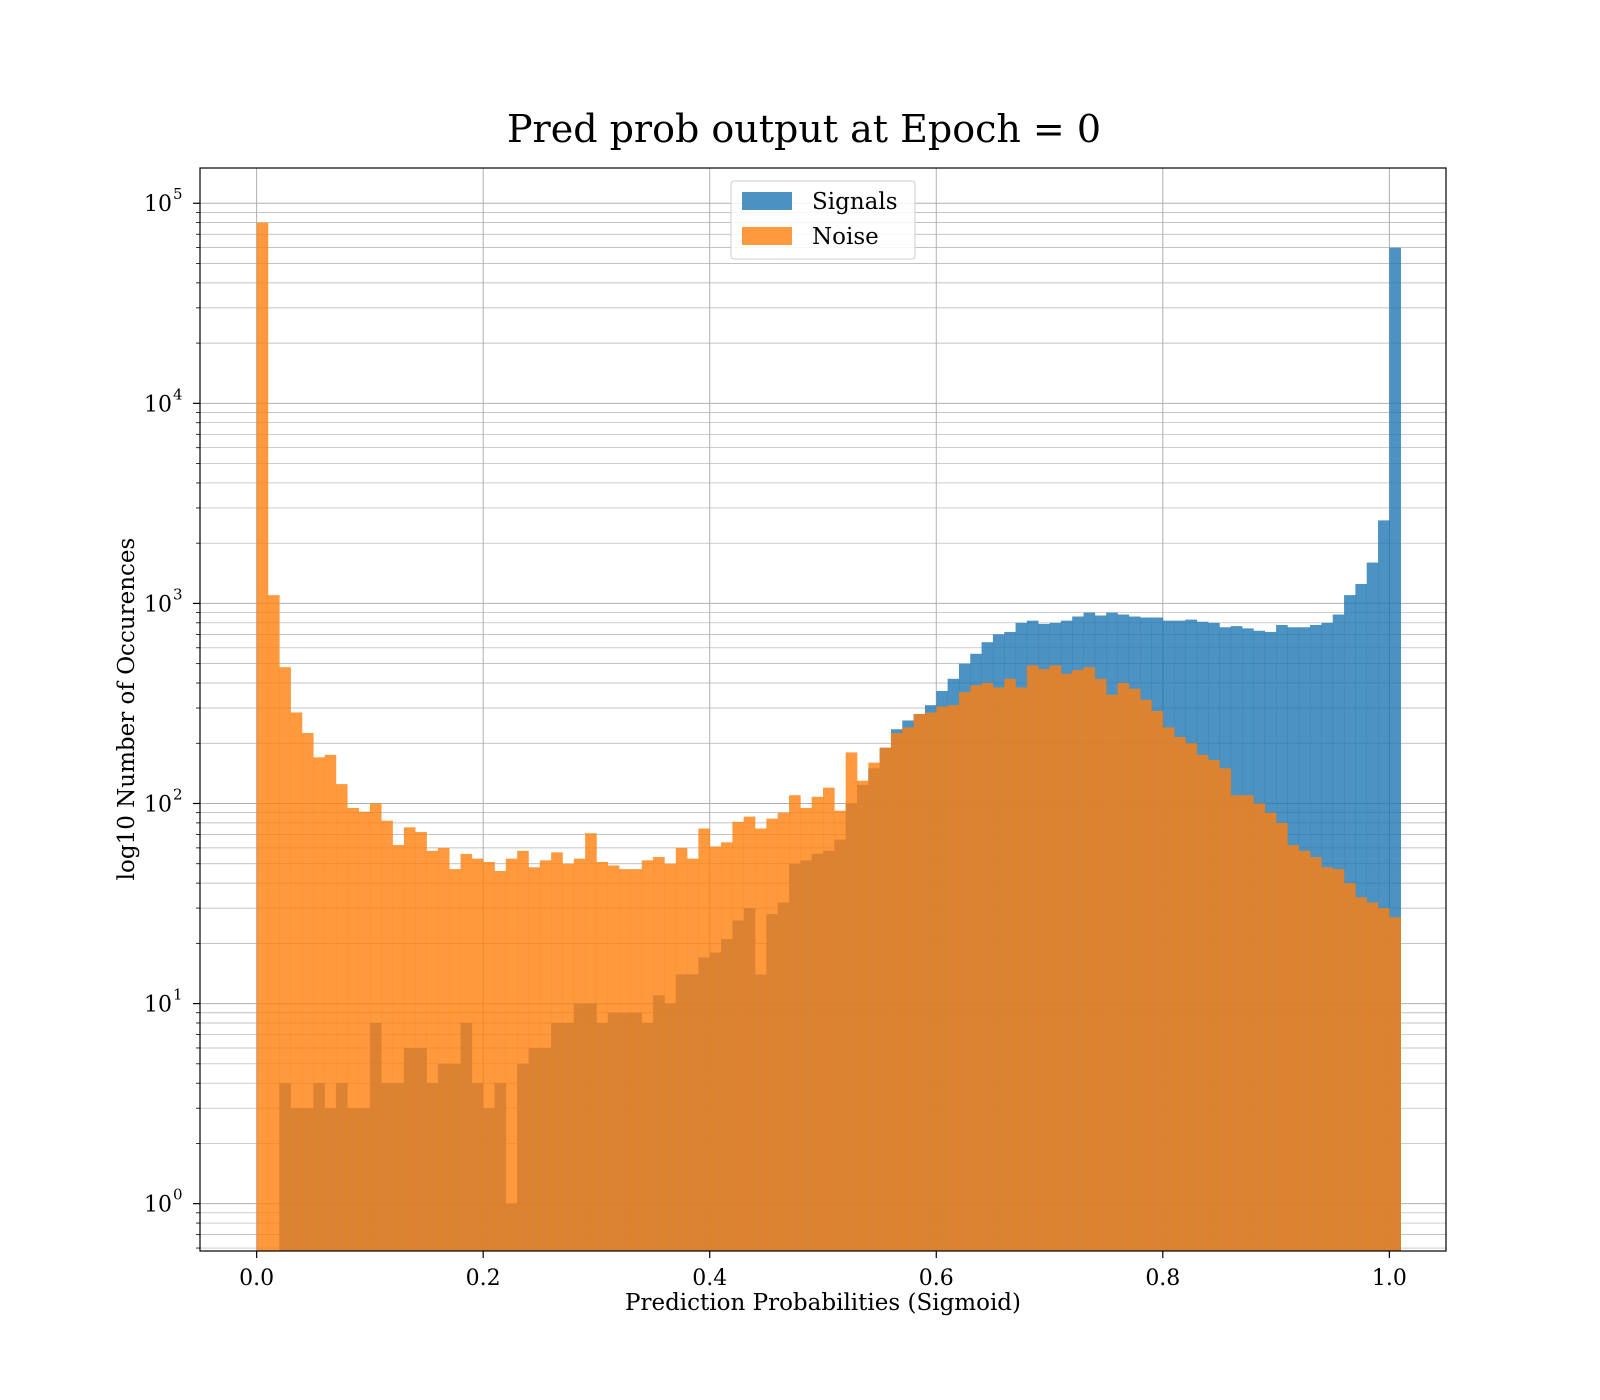  Describe the element at coordinates (1389, 1278) in the screenshot. I see `x-tick-label: 1.0` at that location.